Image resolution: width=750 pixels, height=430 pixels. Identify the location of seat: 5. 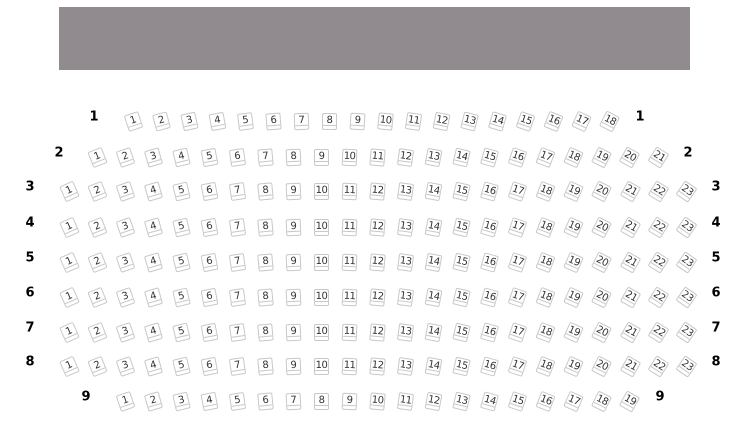
(181, 297).